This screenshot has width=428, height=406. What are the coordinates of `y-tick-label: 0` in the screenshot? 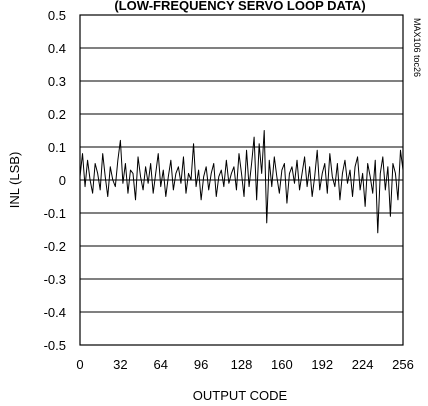 It's located at (62, 180).